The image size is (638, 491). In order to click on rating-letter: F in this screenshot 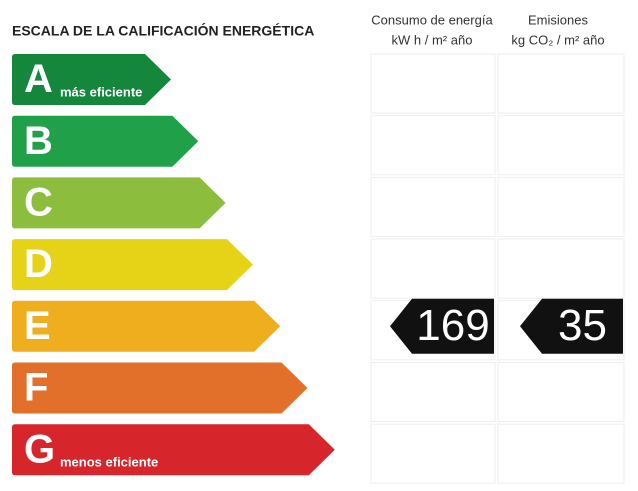, I will do `click(36, 388)`.